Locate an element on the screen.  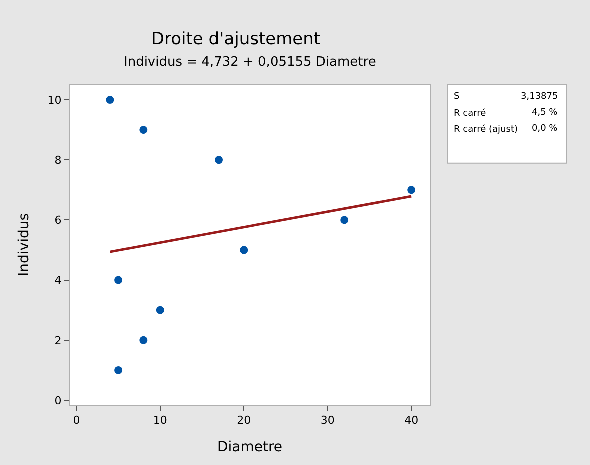
text: R carré is located at coordinates (470, 113).